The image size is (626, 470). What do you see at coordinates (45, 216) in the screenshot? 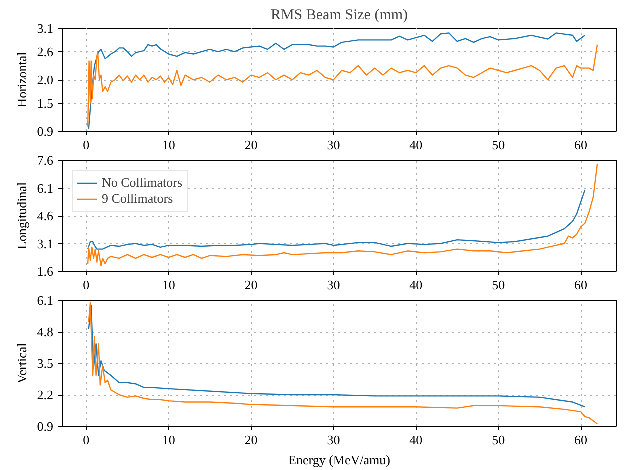
I see `y-tick-label: 4.6` at bounding box center [45, 216].